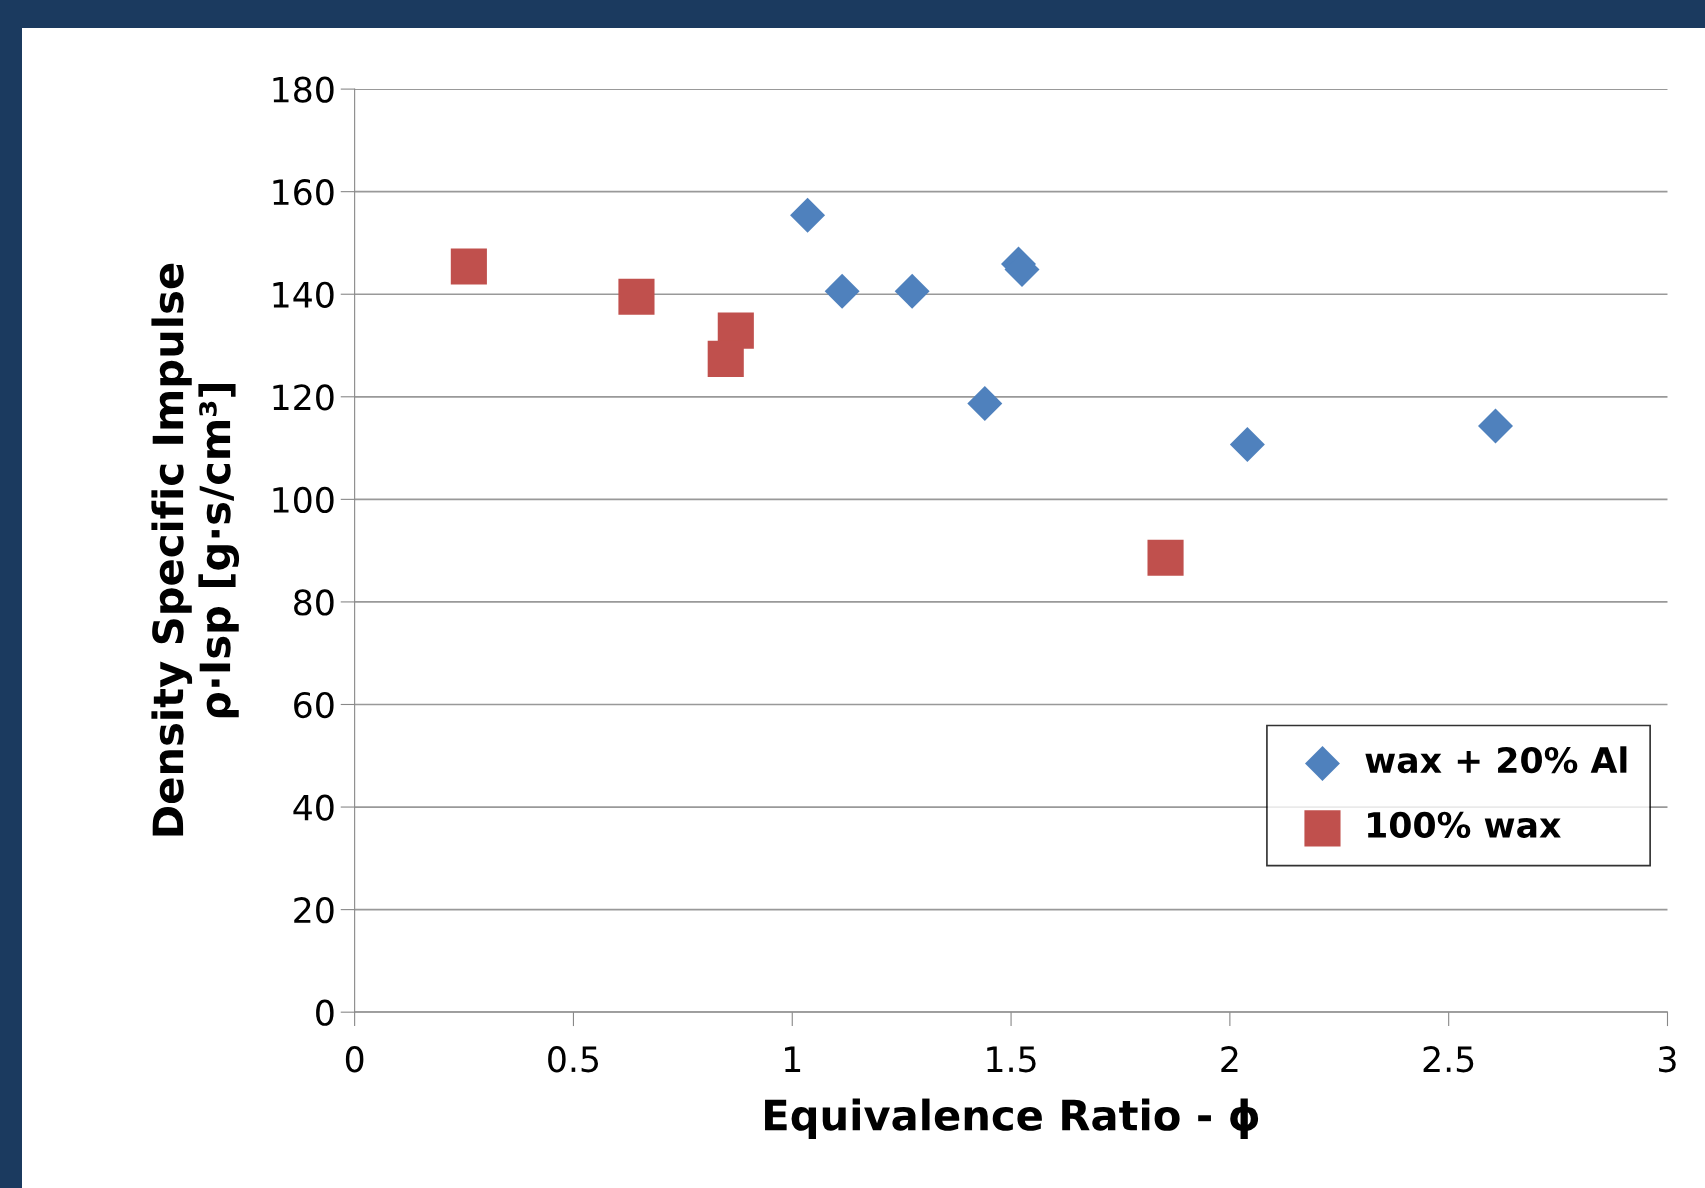 The image size is (1705, 1188). Describe the element at coordinates (354, 1059) in the screenshot. I see `x-tick-label: 0` at that location.